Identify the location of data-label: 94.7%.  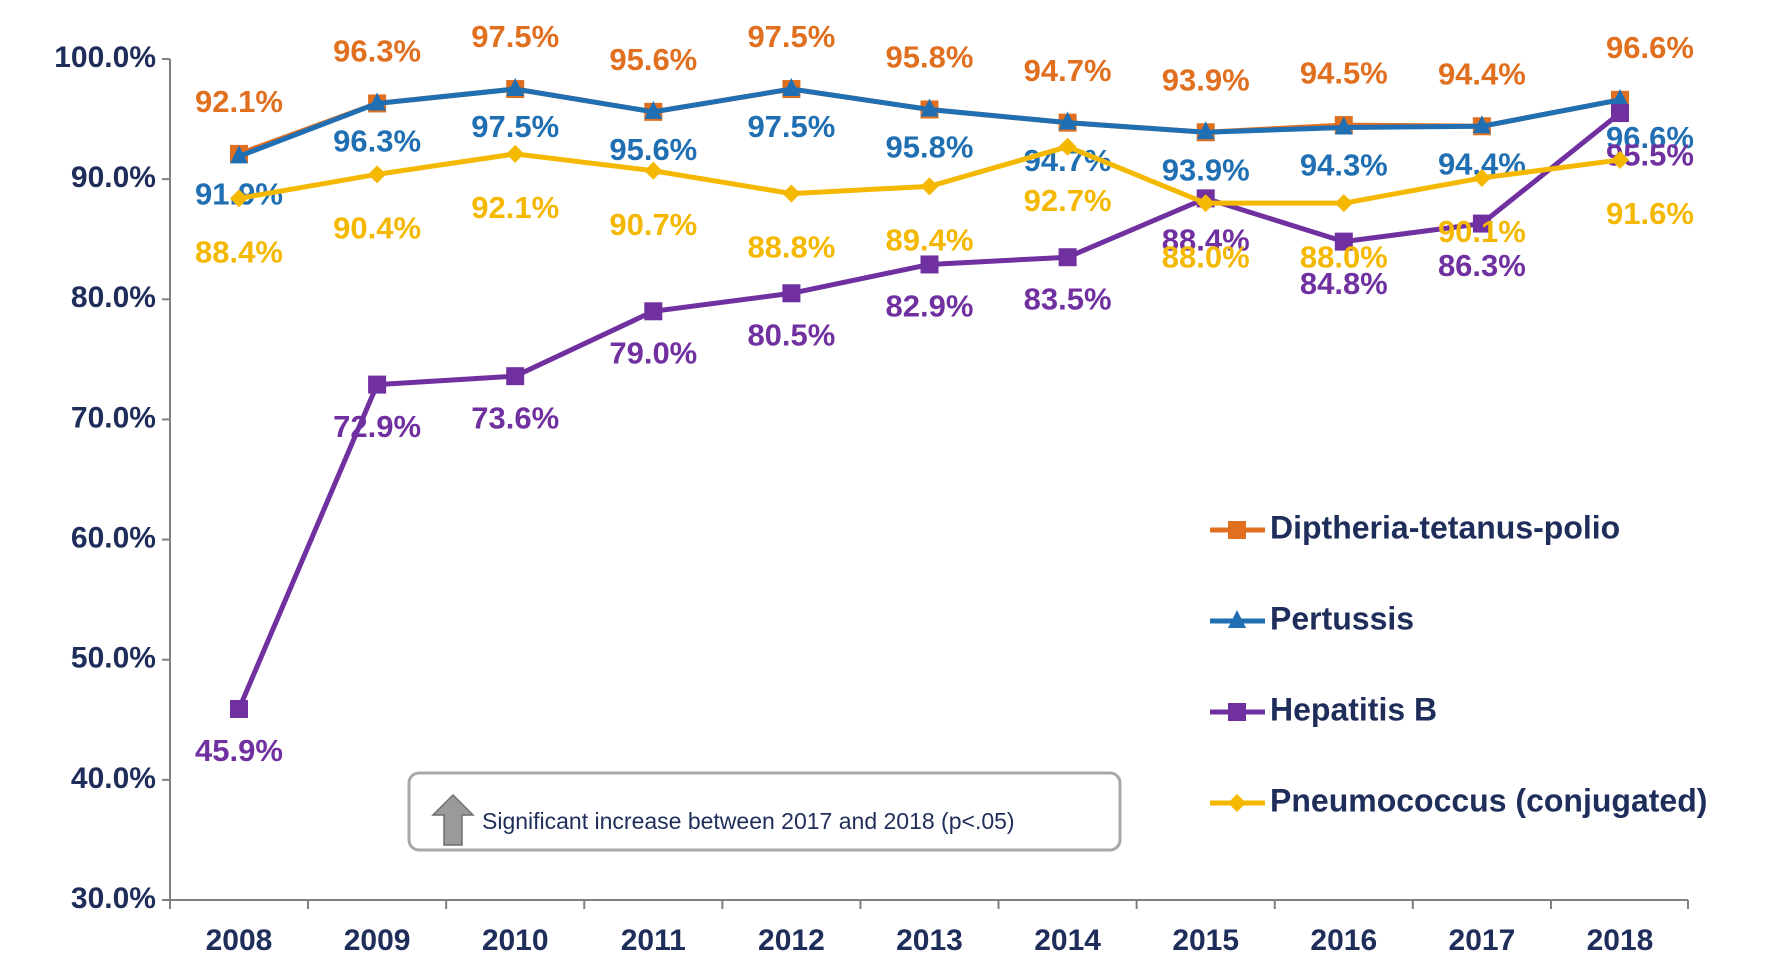
(1068, 70).